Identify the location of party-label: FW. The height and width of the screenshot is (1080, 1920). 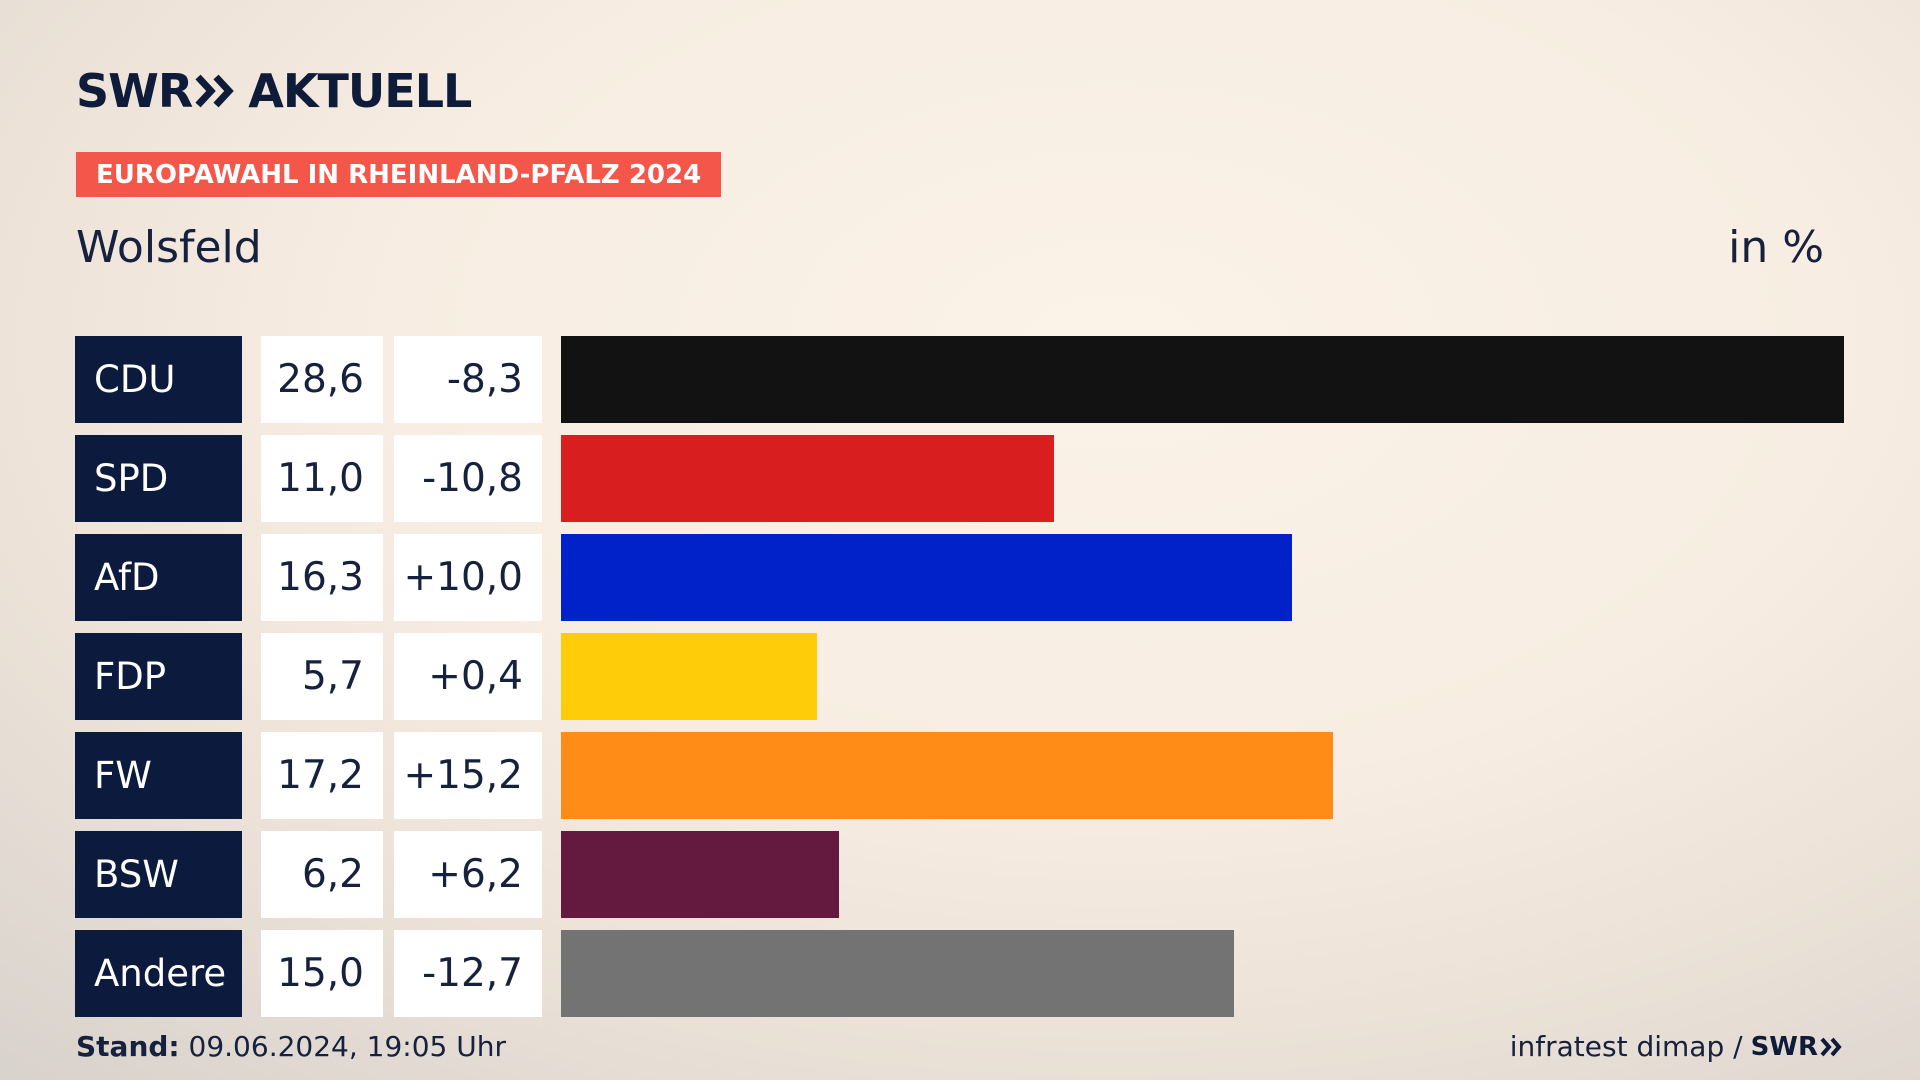
(158, 775).